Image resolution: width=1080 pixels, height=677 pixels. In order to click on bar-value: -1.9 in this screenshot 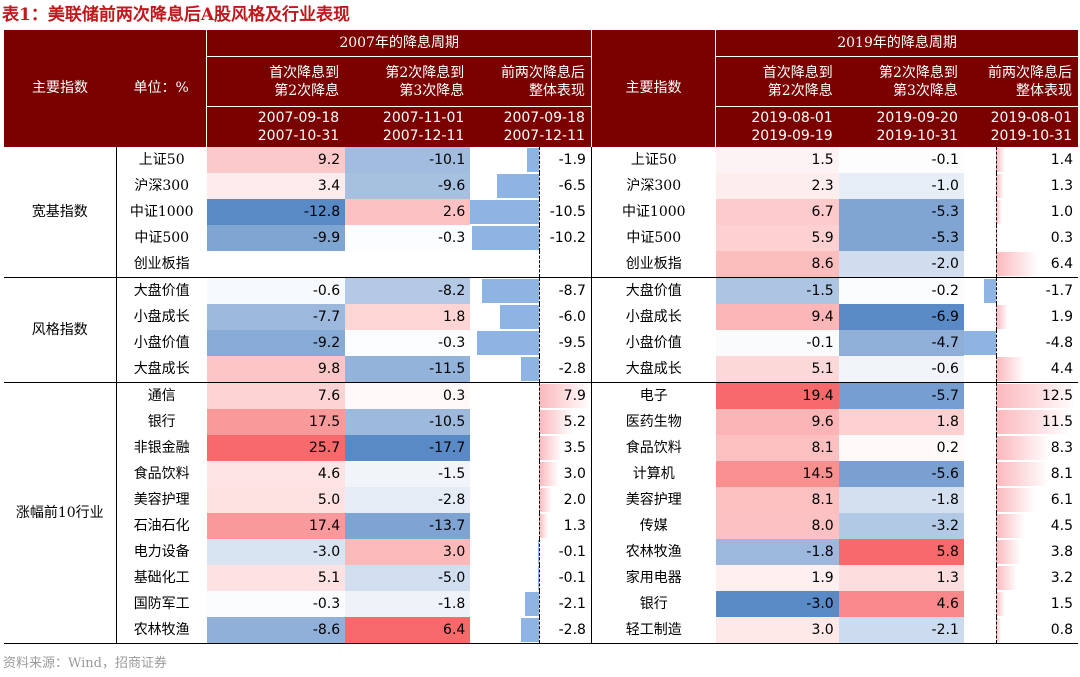, I will do `click(572, 159)`.